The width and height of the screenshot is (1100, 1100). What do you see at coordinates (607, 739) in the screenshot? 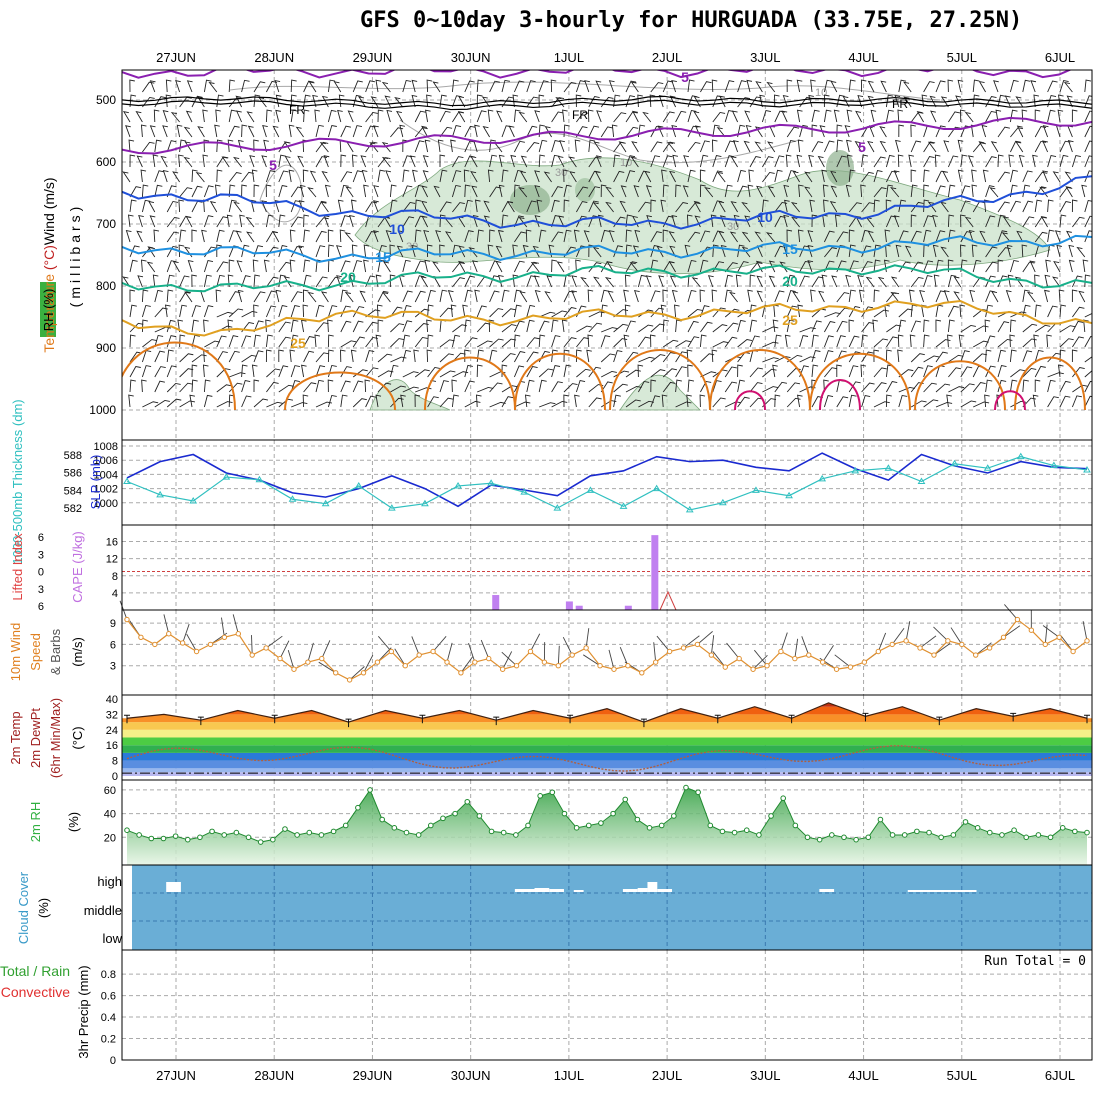
I see `temp-bands` at bounding box center [607, 739].